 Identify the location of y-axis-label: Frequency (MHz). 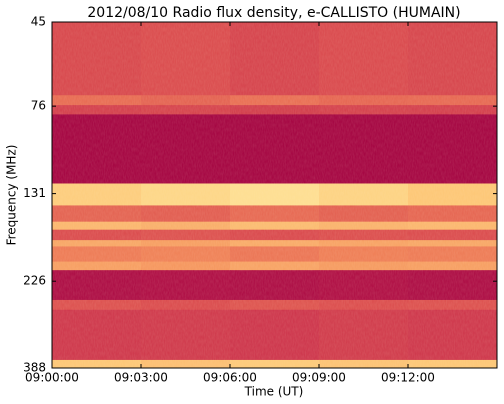
(12, 195).